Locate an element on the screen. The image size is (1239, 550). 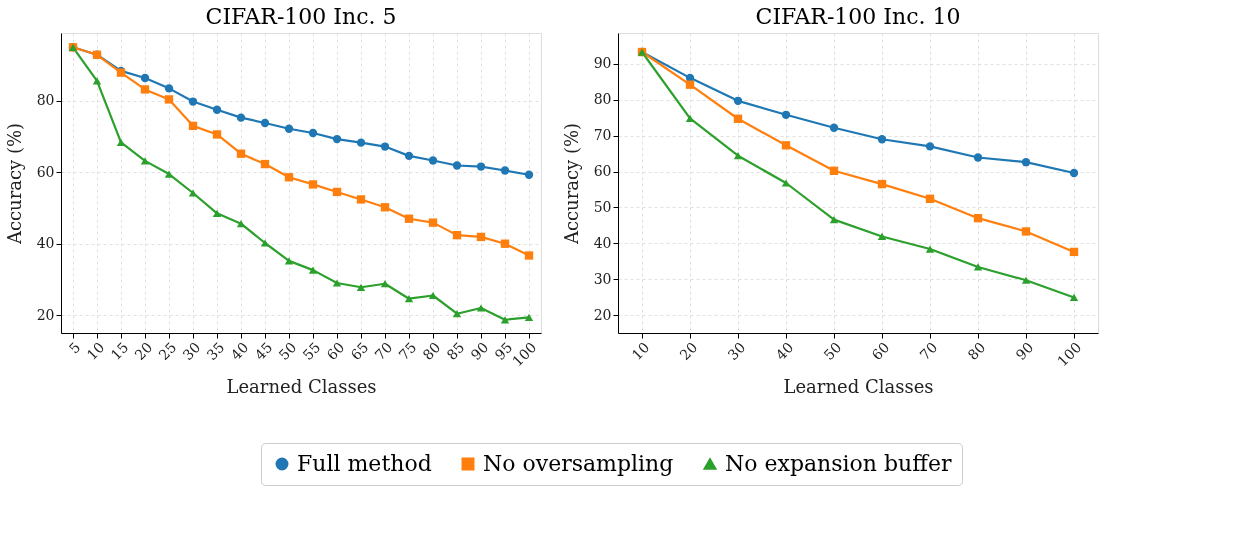
legend-label: No oversampling is located at coordinates (578, 463).